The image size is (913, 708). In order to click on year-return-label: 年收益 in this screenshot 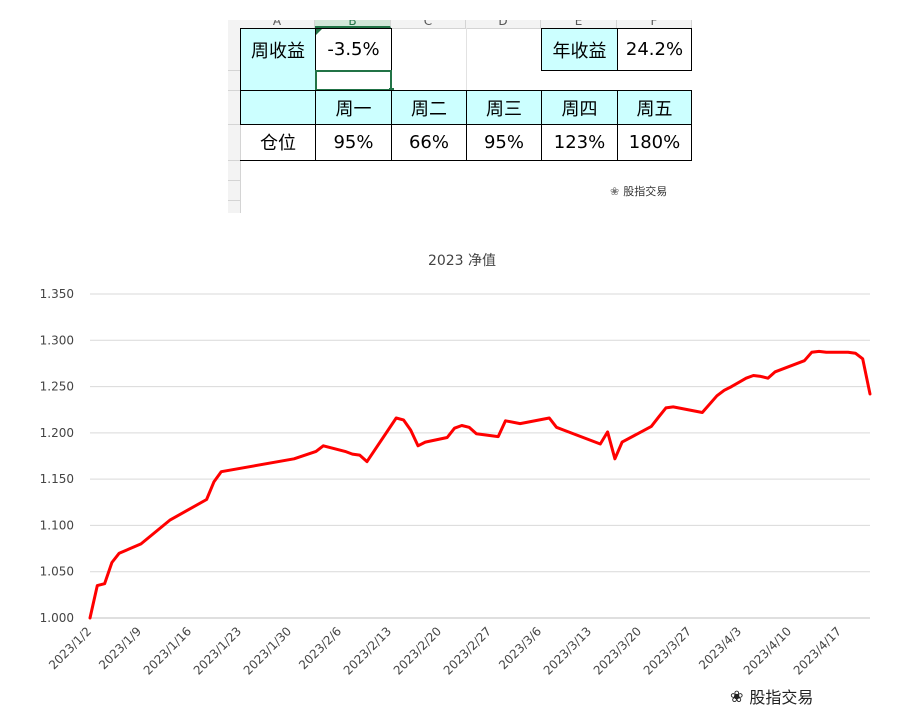, I will do `click(579, 49)`.